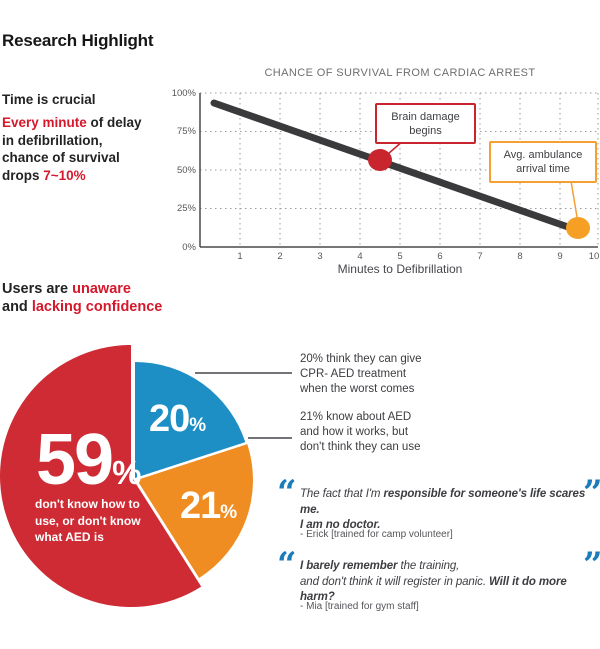  Describe the element at coordinates (359, 606) in the screenshot. I see `quote-mia-attribution: - Mia [trained for gym staff]` at that location.